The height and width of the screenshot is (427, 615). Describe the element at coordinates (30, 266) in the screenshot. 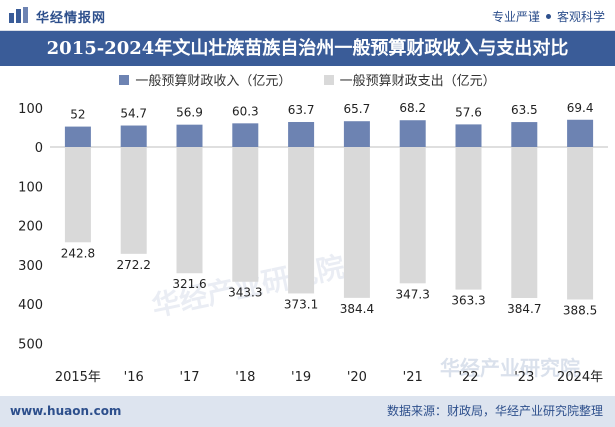

I see `y-tick-label: 300` at that location.